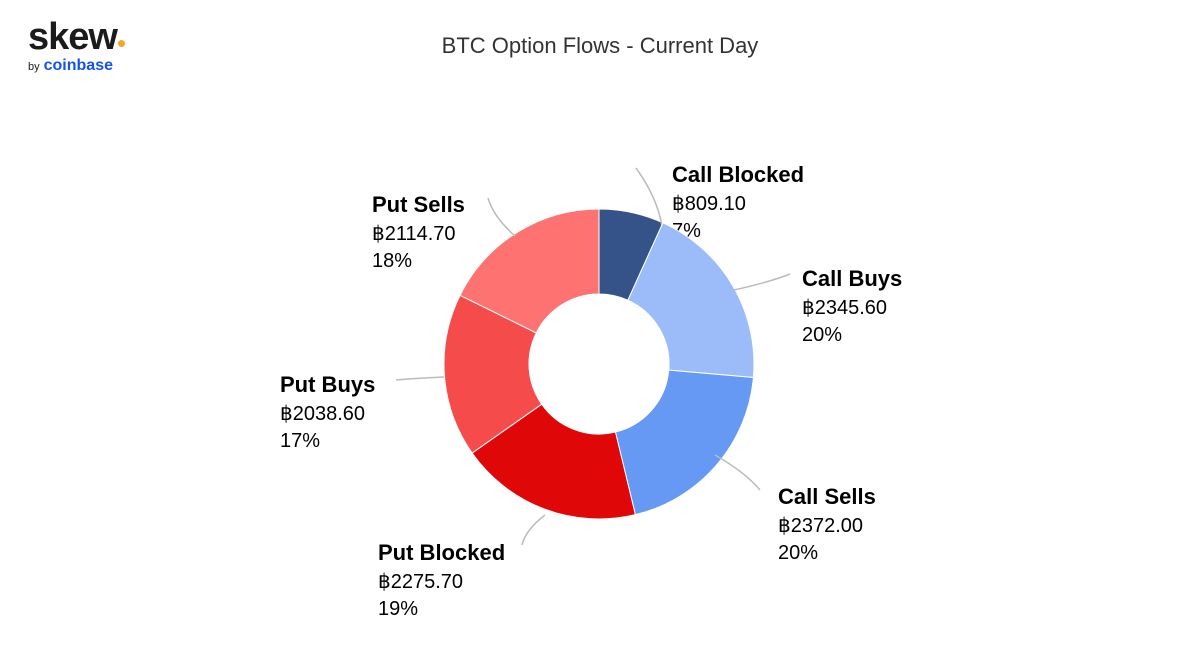  Describe the element at coordinates (600, 45) in the screenshot. I see `chart-title: BTC Option Flows - Current Day` at that location.